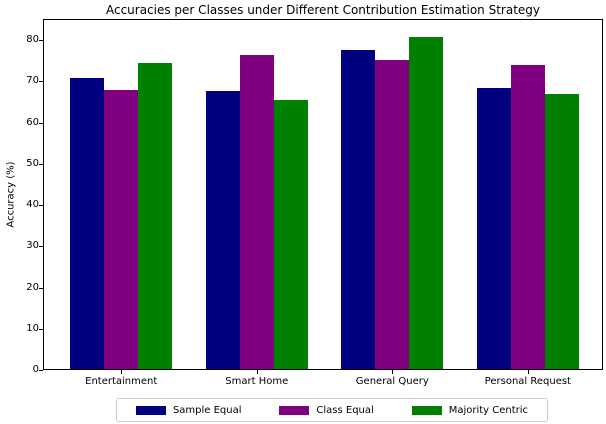 Image resolution: width=606 pixels, height=424 pixels. What do you see at coordinates (290, 234) in the screenshot?
I see `bar-majority-centric-smart-home` at bounding box center [290, 234].